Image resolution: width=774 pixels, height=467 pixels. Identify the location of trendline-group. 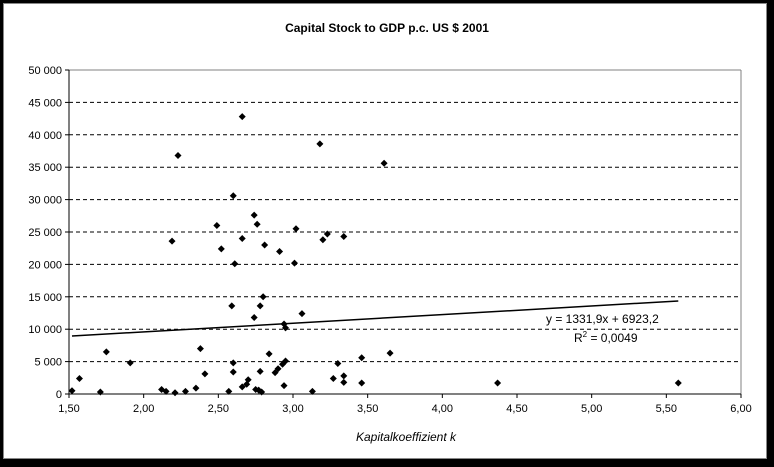
(375, 318).